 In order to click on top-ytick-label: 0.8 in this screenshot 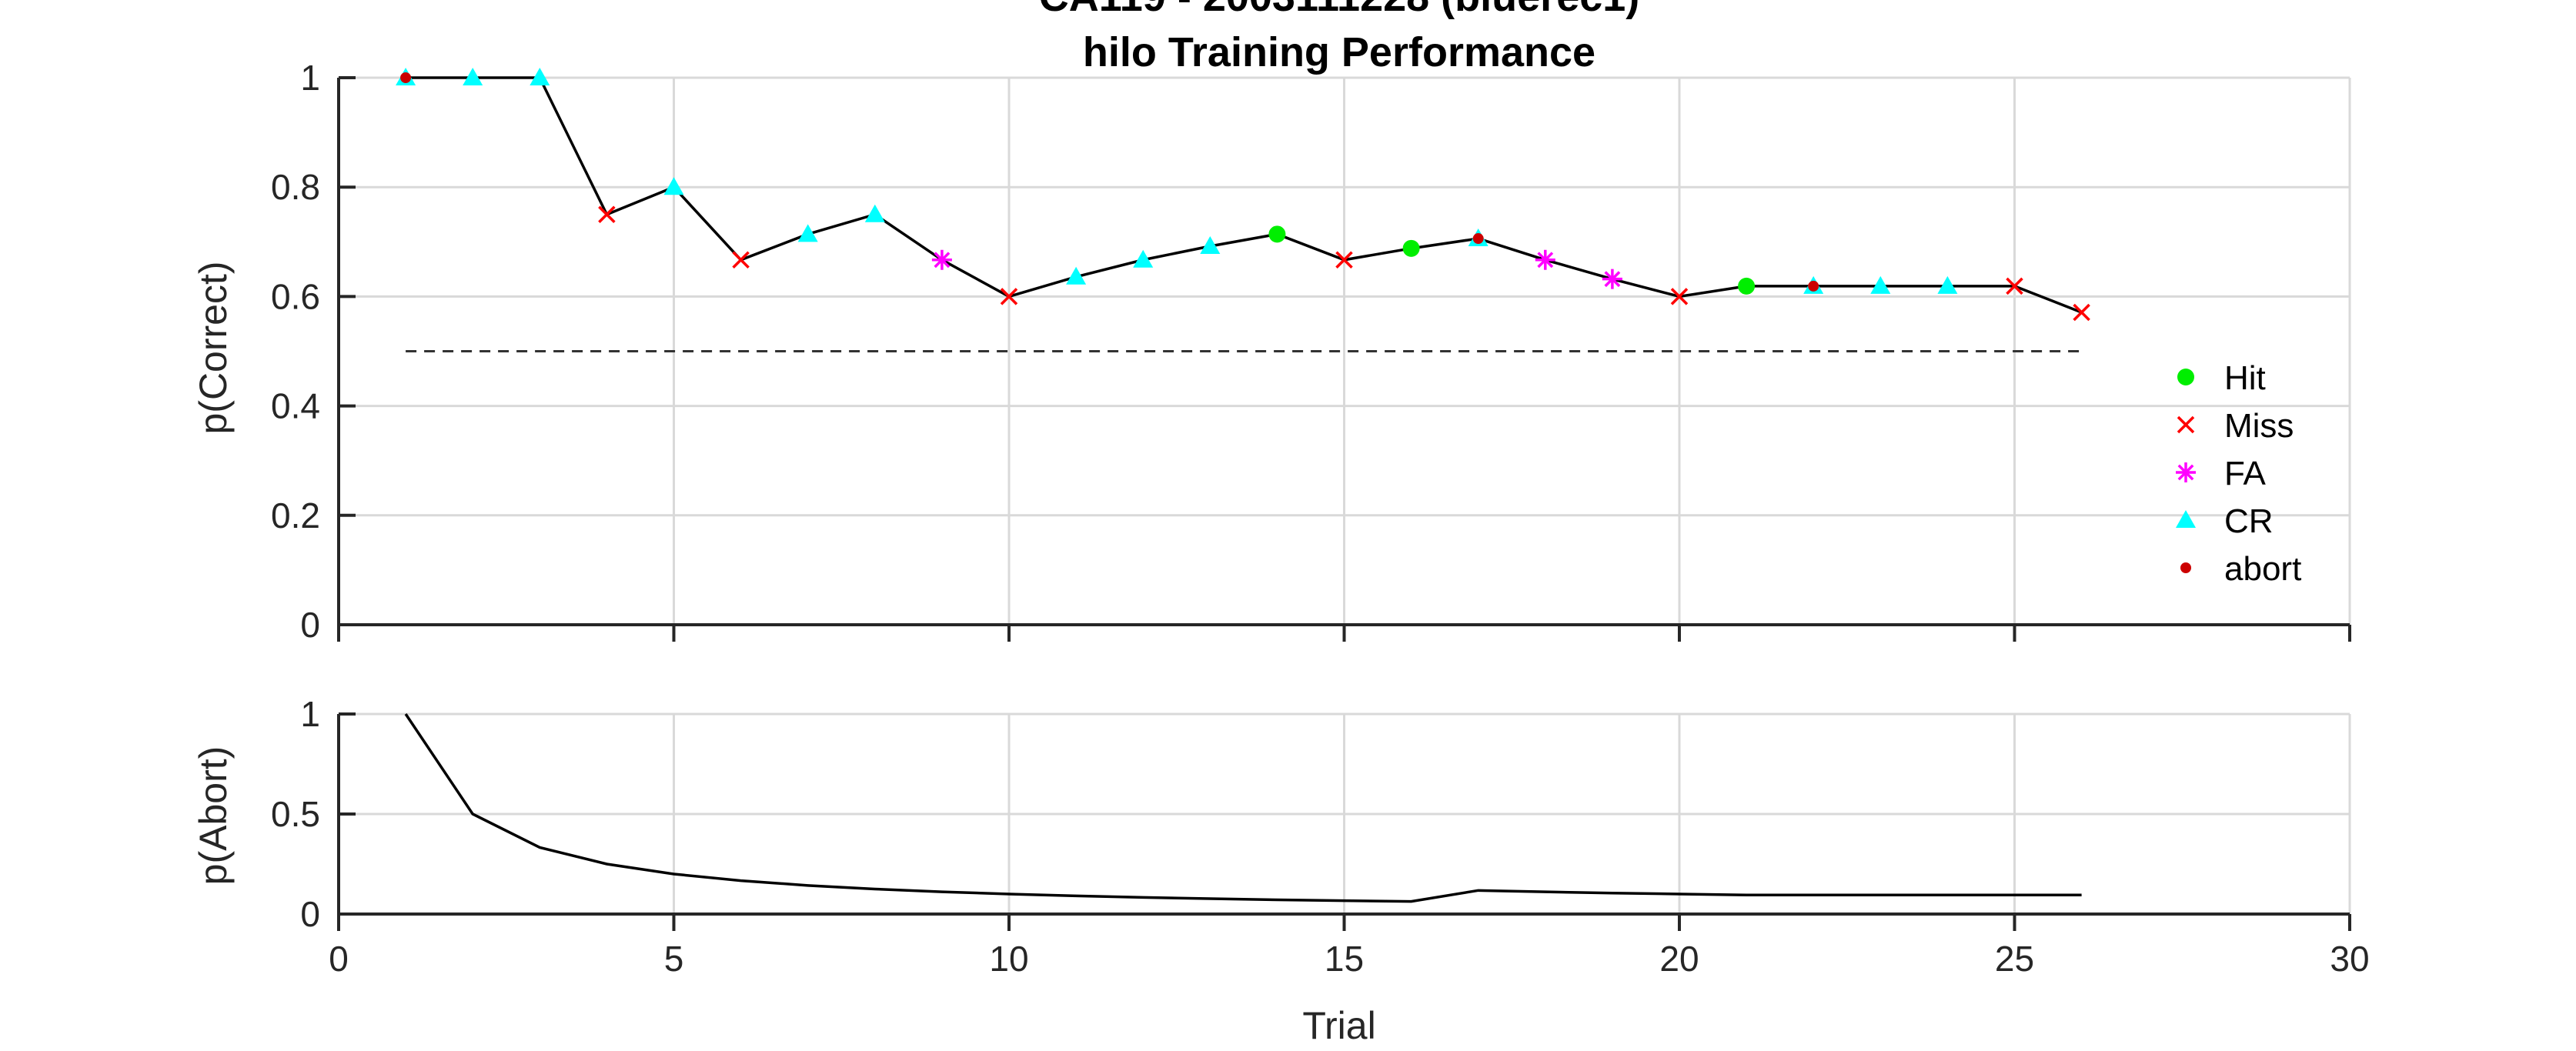, I will do `click(295, 187)`.